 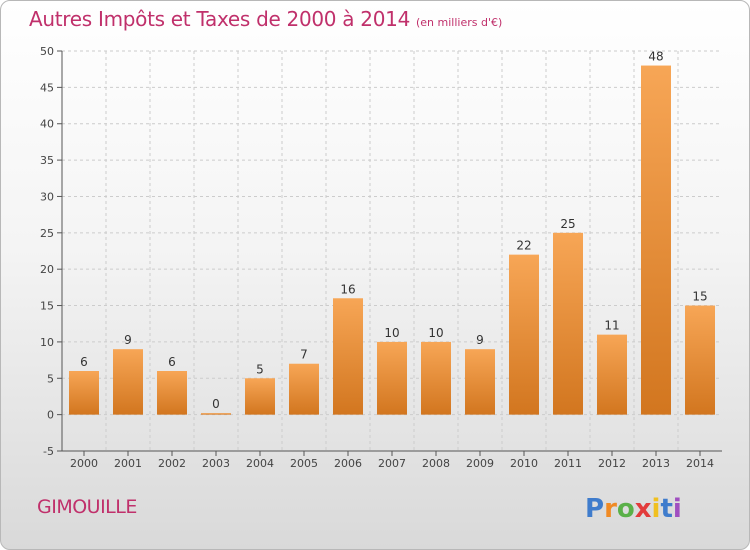 What do you see at coordinates (47, 160) in the screenshot?
I see `y-tick-label: 35` at bounding box center [47, 160].